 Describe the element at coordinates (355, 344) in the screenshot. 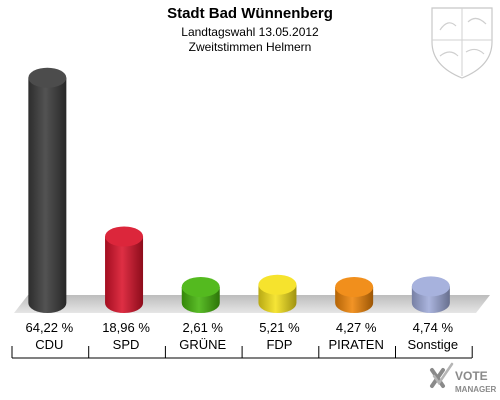

I see `category-label: PIRATEN` at that location.